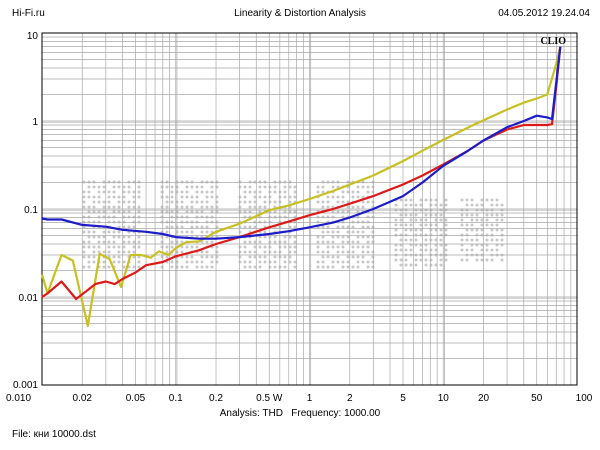 The width and height of the screenshot is (600, 450). What do you see at coordinates (300, 413) in the screenshot?
I see `analysis-info: Analysis: THD Frequency: 1000.00` at bounding box center [300, 413].